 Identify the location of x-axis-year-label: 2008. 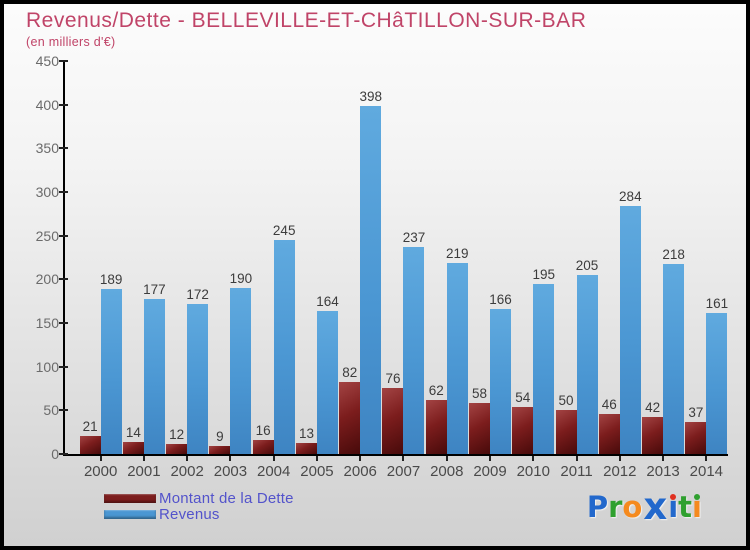
(447, 471).